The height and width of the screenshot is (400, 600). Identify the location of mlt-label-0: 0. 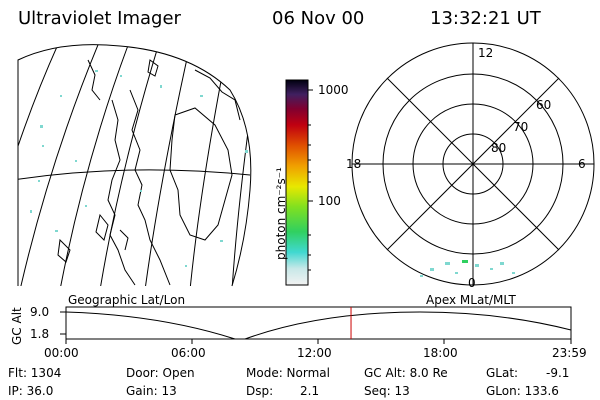
(472, 283).